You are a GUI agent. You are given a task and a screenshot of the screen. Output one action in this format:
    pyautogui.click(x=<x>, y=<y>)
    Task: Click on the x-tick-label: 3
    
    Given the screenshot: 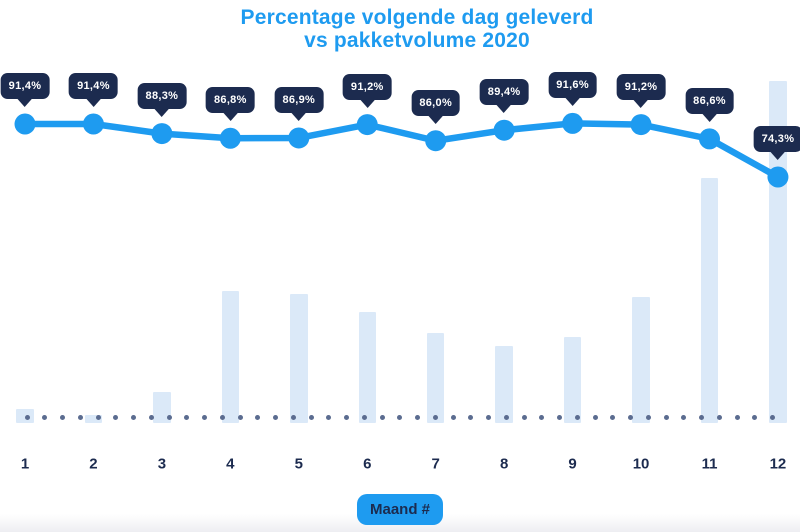 What is the action you would take?
    pyautogui.click(x=162, y=464)
    